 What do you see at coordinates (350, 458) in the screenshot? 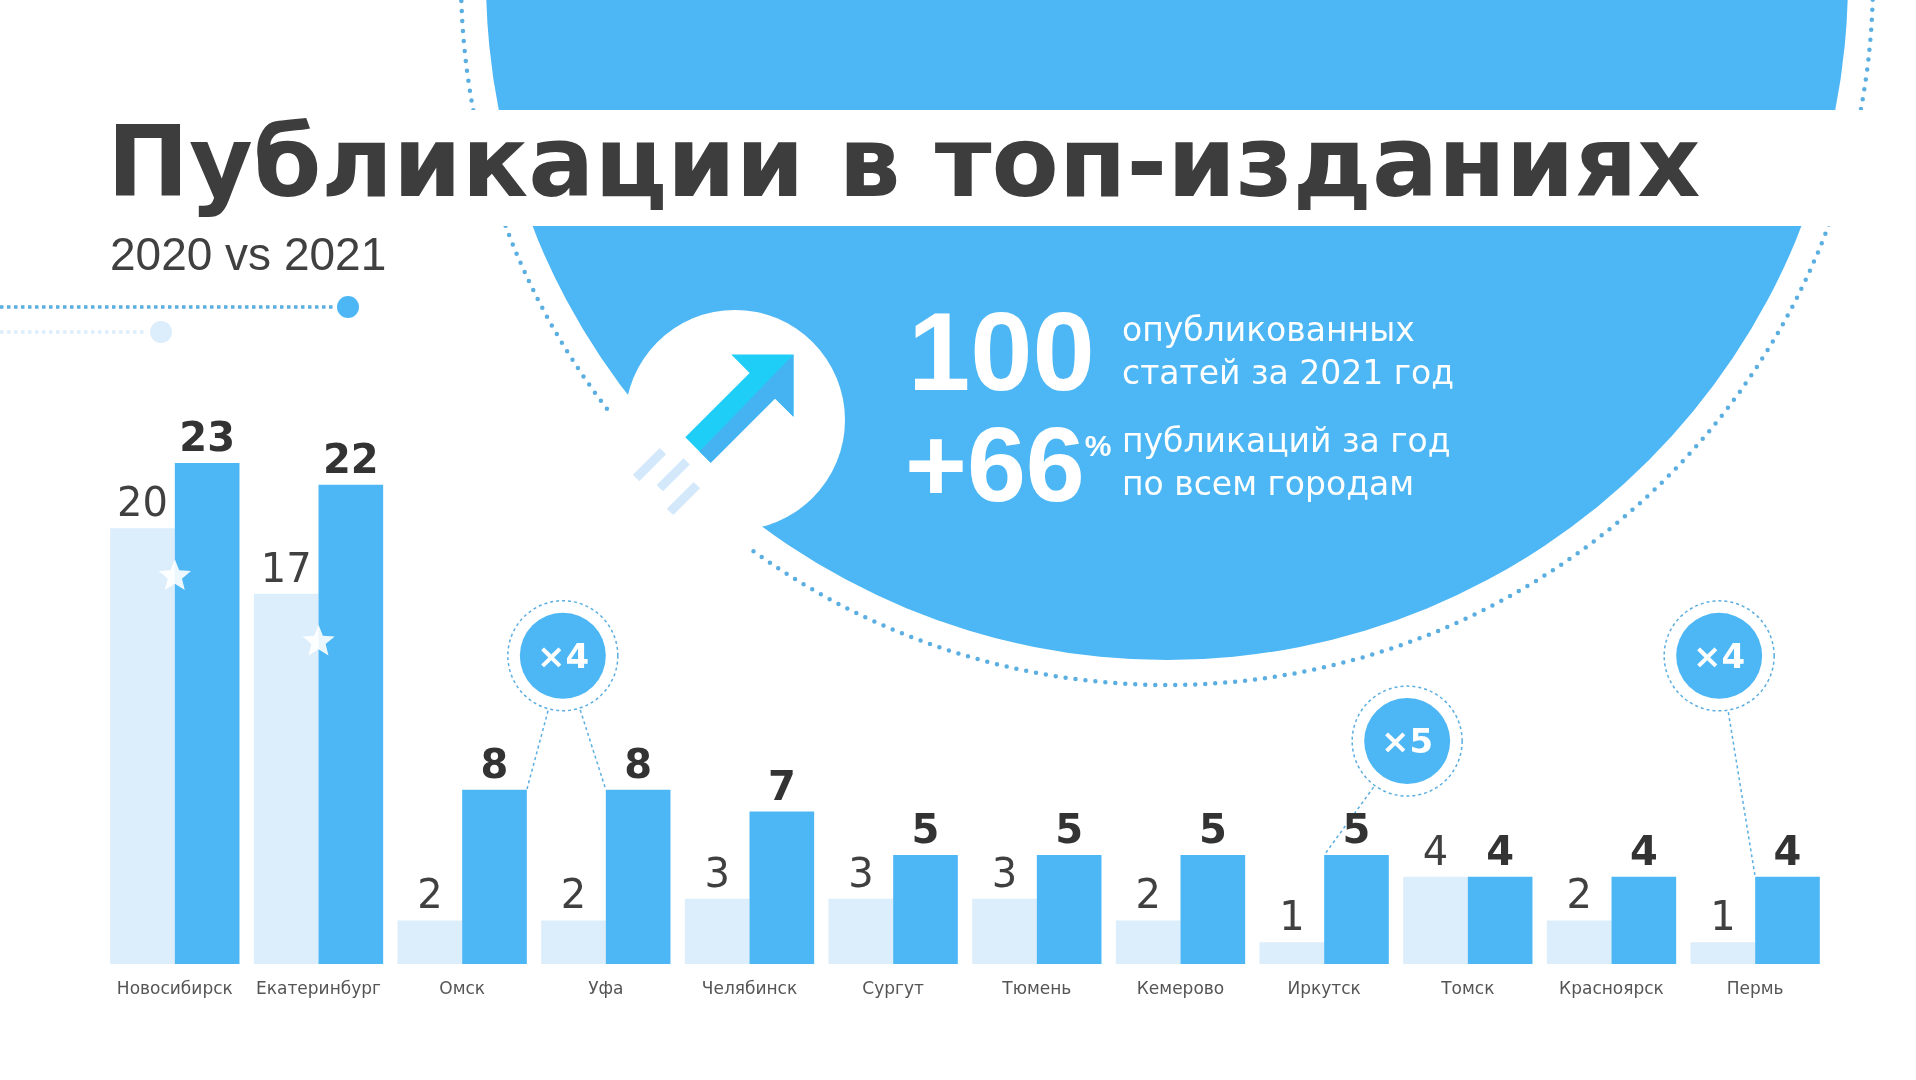
I see `data-label: 22` at bounding box center [350, 458].